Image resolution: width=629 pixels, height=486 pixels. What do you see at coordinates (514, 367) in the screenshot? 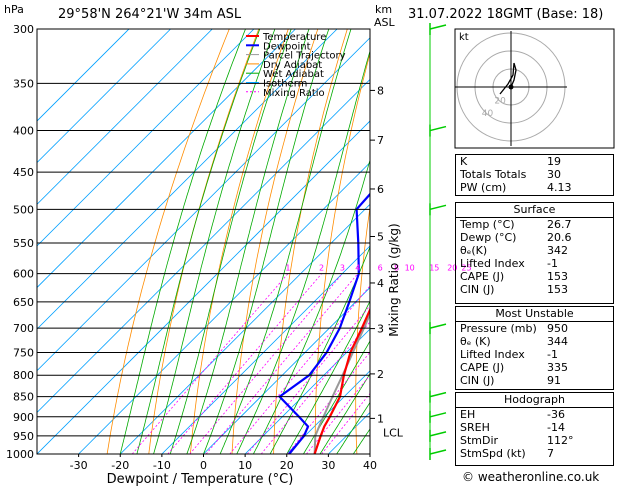
I see `mu-row: CAPE (J) 335` at bounding box center [514, 367].